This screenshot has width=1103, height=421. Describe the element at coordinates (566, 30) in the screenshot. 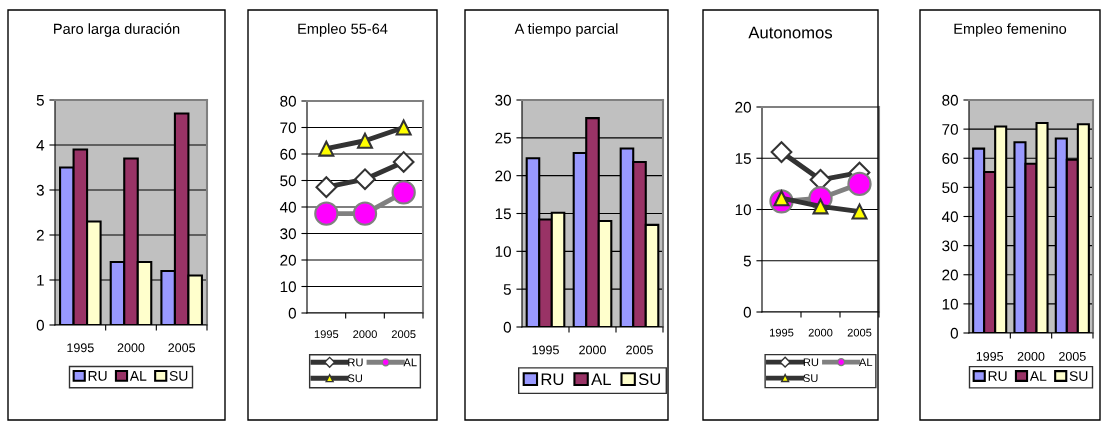

I see `chart-title: A tiempo parcial` at that location.